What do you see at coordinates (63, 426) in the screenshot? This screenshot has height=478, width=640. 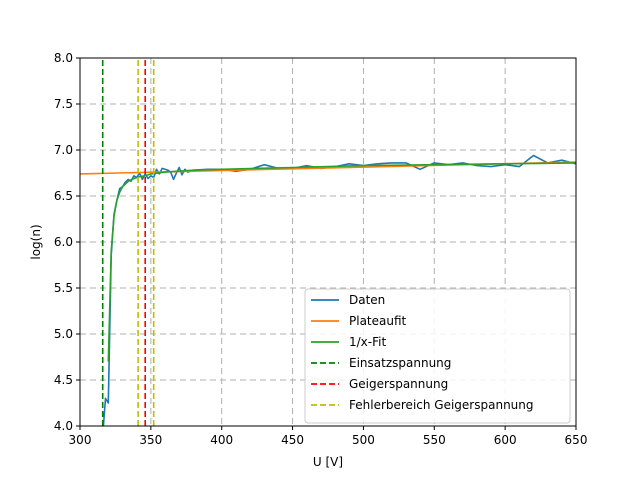 I see `y-tick-label: 4.0` at bounding box center [63, 426].